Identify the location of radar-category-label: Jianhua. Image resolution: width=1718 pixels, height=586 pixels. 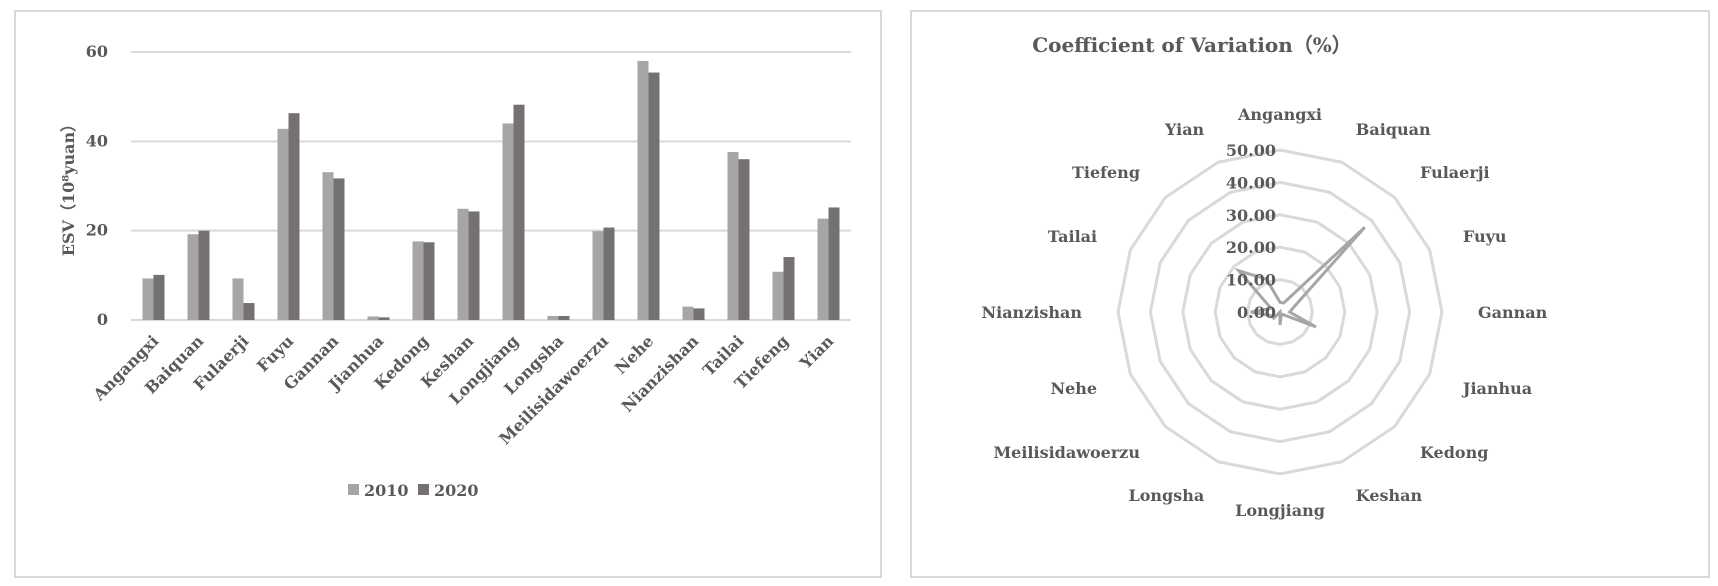
(1496, 388).